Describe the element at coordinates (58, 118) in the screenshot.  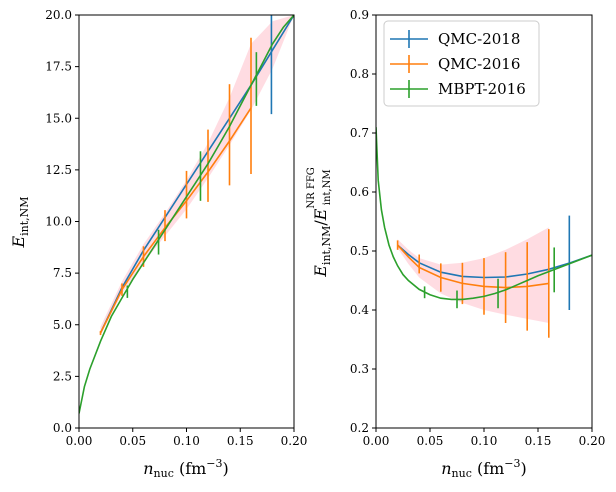
I see `y-tick-label: 15.0` at that location.